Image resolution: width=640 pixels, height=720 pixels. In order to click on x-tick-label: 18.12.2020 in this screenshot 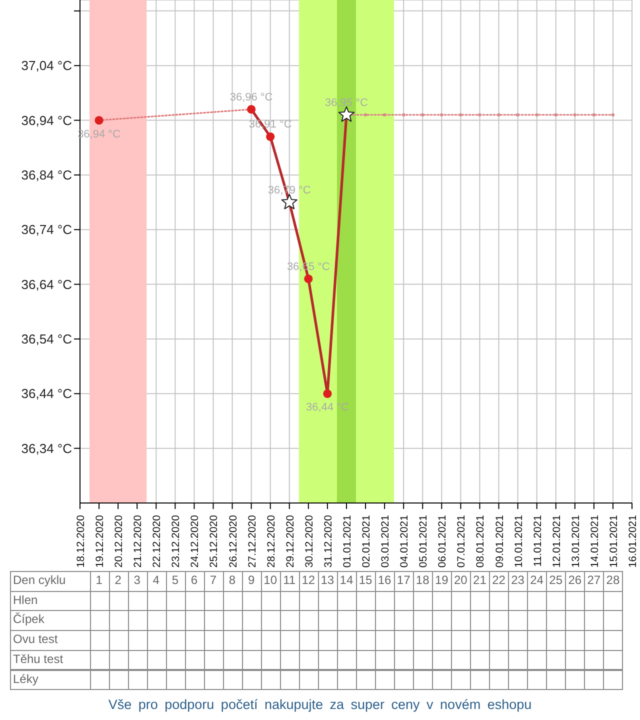, I will do `click(81, 541)`.